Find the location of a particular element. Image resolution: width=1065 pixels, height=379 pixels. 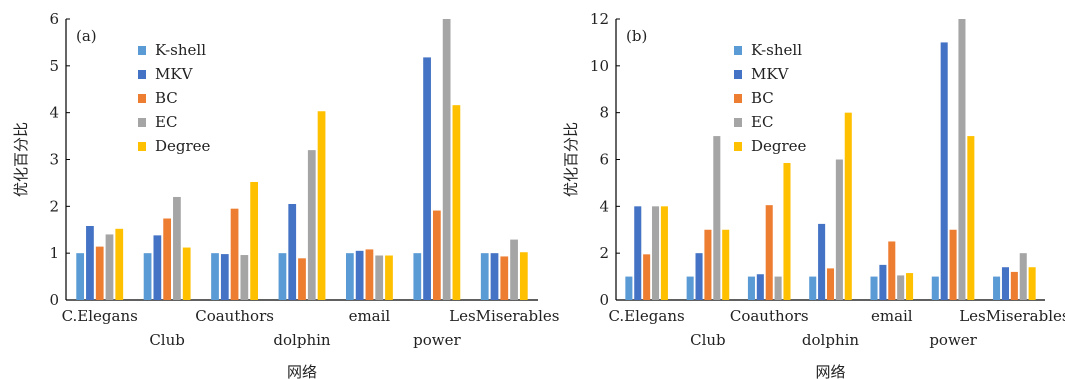

legend-label-k-shell: K-shell is located at coordinates (776, 50).